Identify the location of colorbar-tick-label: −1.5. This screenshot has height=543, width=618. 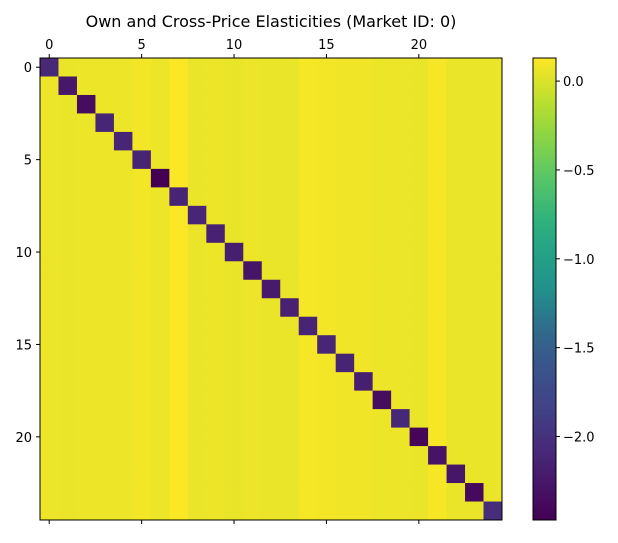
(579, 349).